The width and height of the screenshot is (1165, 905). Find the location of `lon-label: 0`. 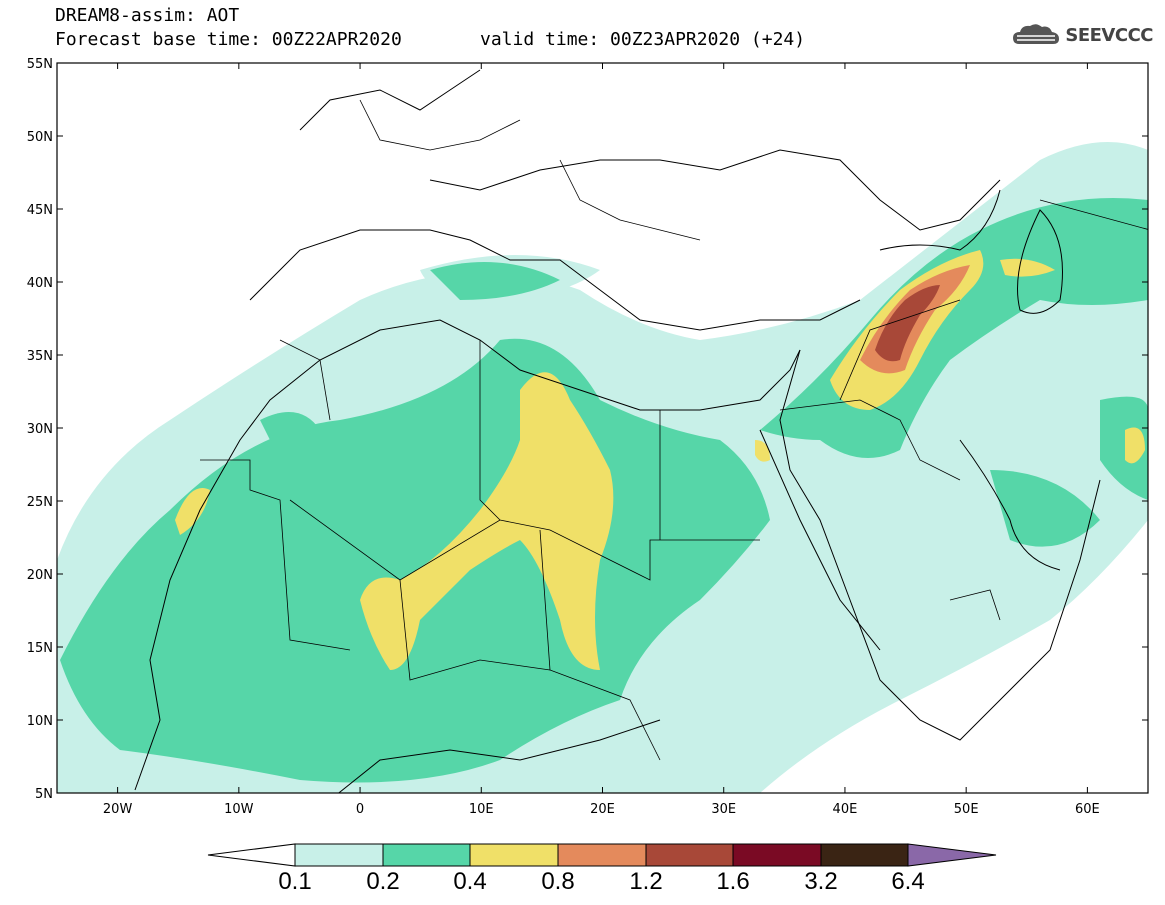

lon-label: 0 is located at coordinates (360, 809).